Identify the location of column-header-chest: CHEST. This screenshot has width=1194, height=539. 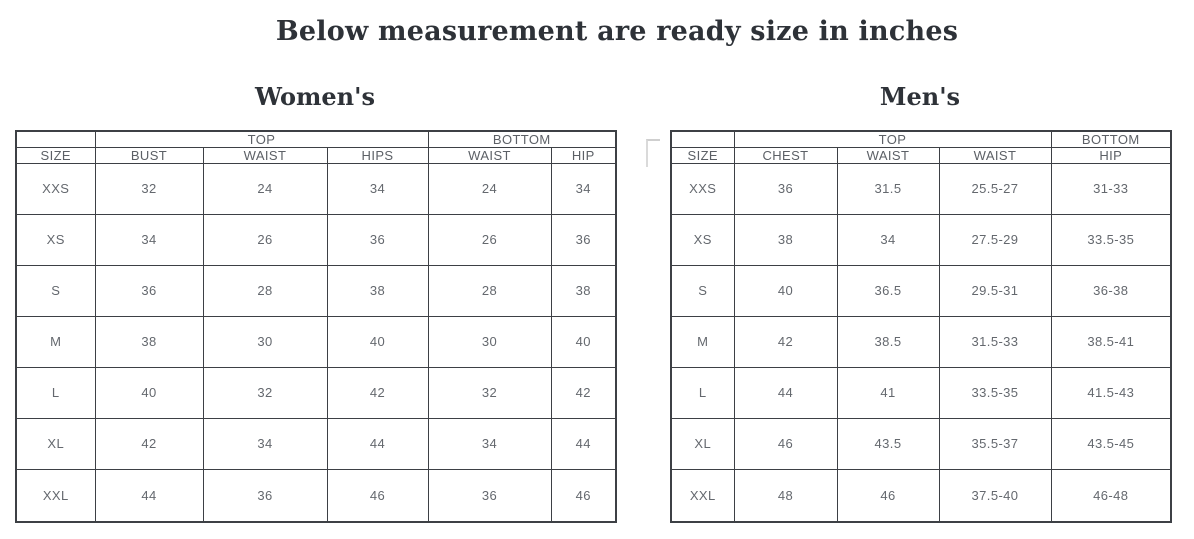
(785, 155).